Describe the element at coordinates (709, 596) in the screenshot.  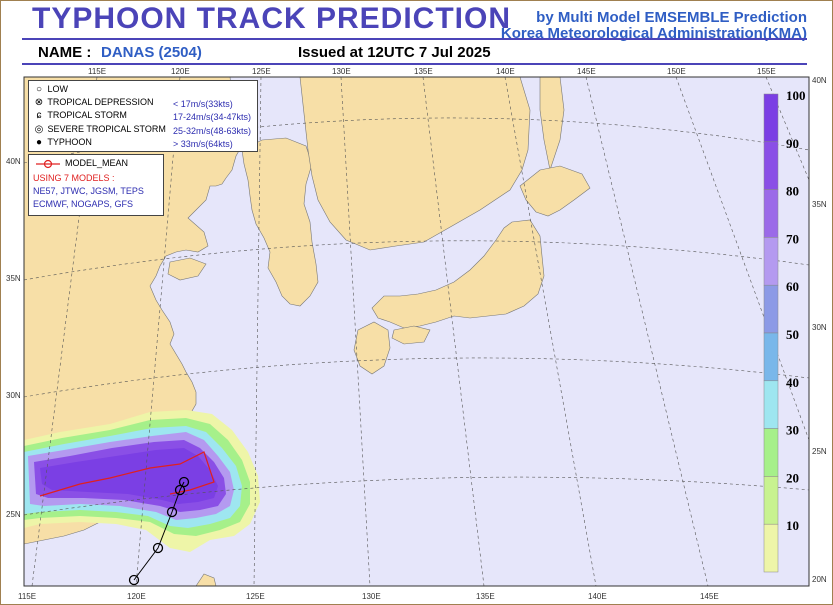
I see `bottom-longitude-label: 145E` at that location.